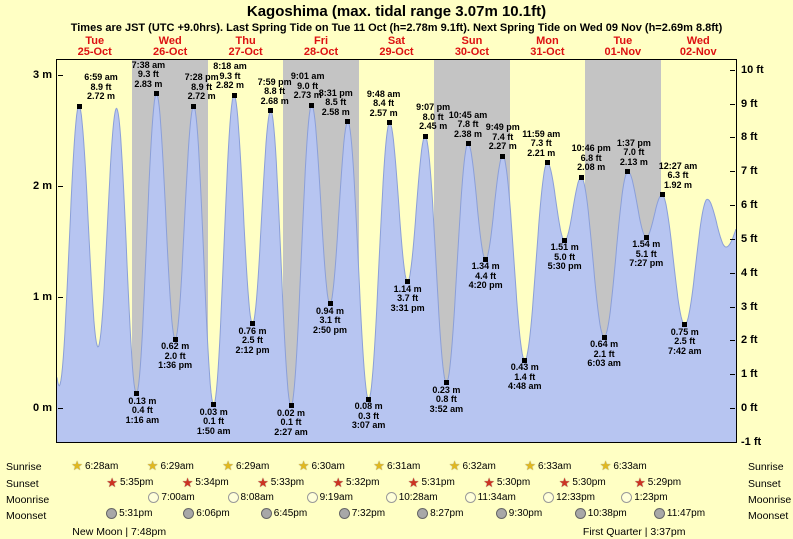  I want to click on tide-extreme-label-line: 3:52 am, so click(446, 408).